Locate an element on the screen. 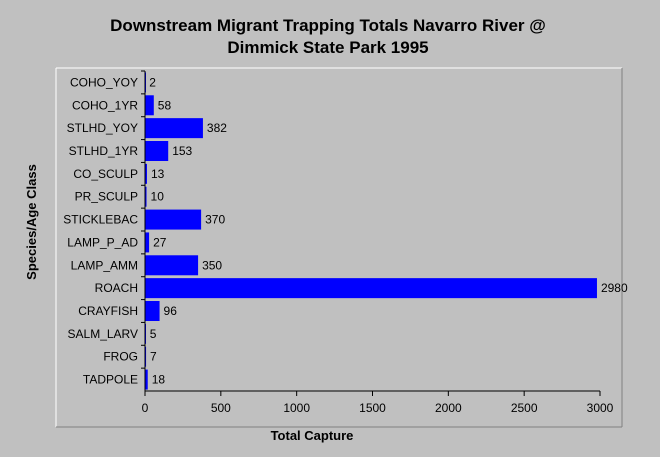 This screenshot has width=660, height=457. x-tick-label: 0 is located at coordinates (145, 408).